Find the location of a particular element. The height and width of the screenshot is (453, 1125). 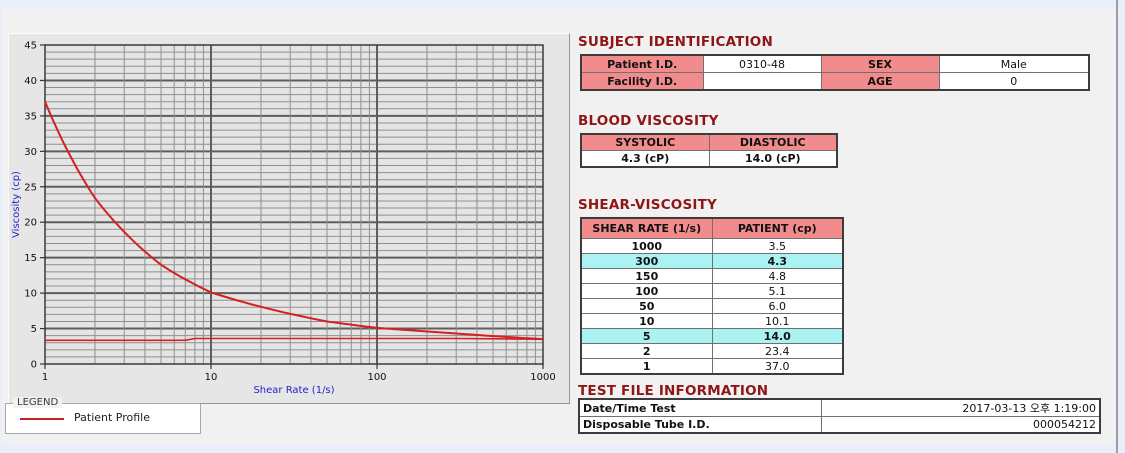

table-row: 50 6.0 is located at coordinates (712, 306).